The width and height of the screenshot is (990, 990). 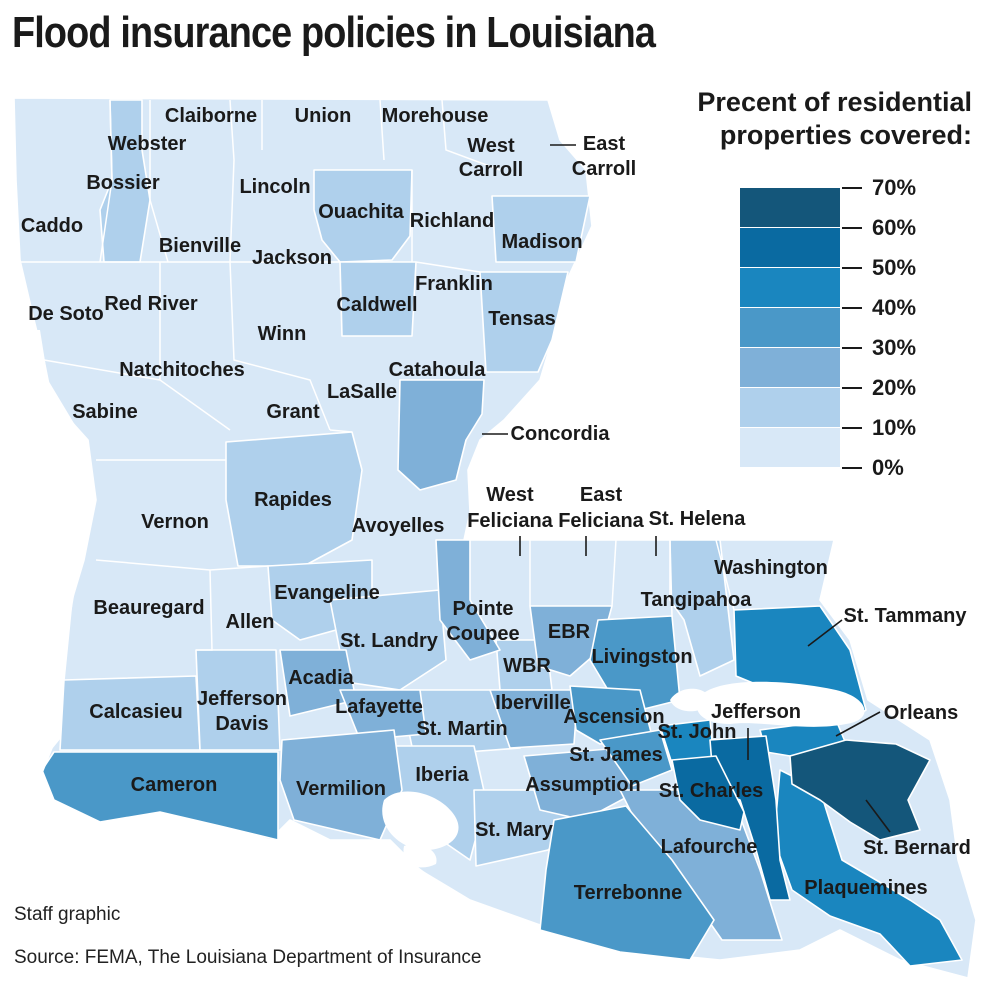 What do you see at coordinates (66, 314) in the screenshot?
I see `label-de-soto: De Soto` at bounding box center [66, 314].